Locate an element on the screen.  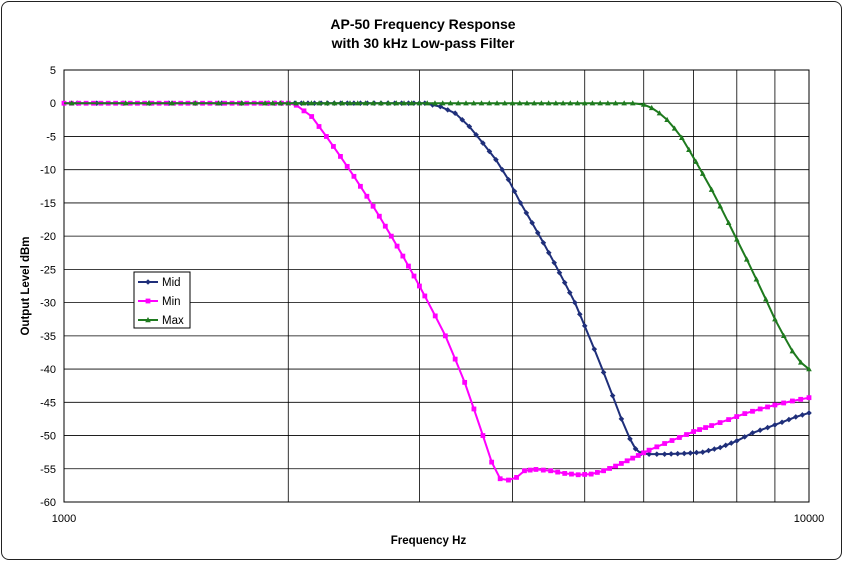
chart-subtitle: with 30 kHz Low-pass Filter is located at coordinates (423, 43).